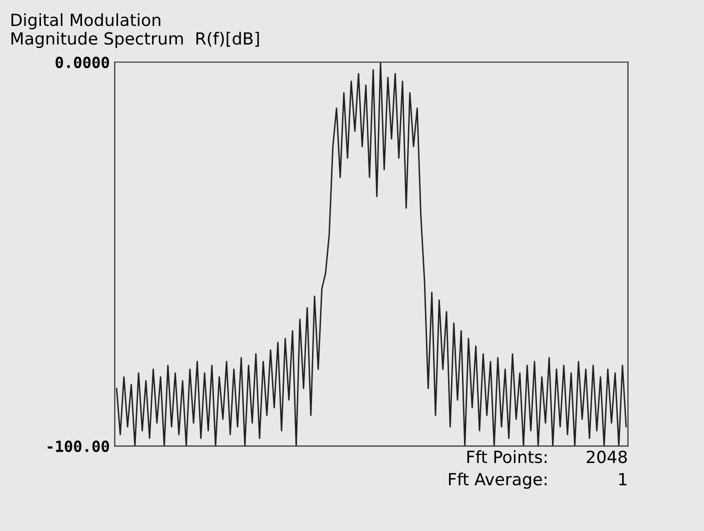  What do you see at coordinates (622, 479) in the screenshot?
I see `text: 1` at bounding box center [622, 479].